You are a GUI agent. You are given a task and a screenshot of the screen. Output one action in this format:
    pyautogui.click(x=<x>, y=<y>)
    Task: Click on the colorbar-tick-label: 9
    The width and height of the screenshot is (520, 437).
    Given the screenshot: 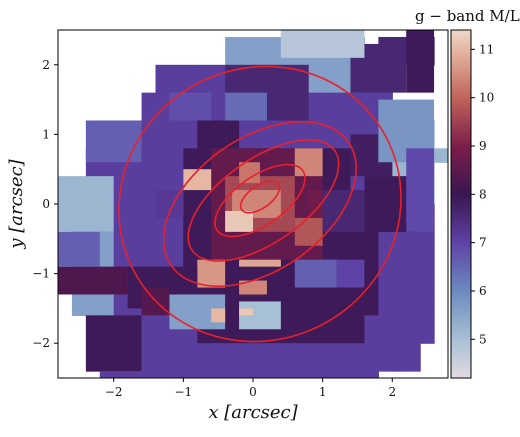 What is the action you would take?
    pyautogui.click(x=483, y=146)
    